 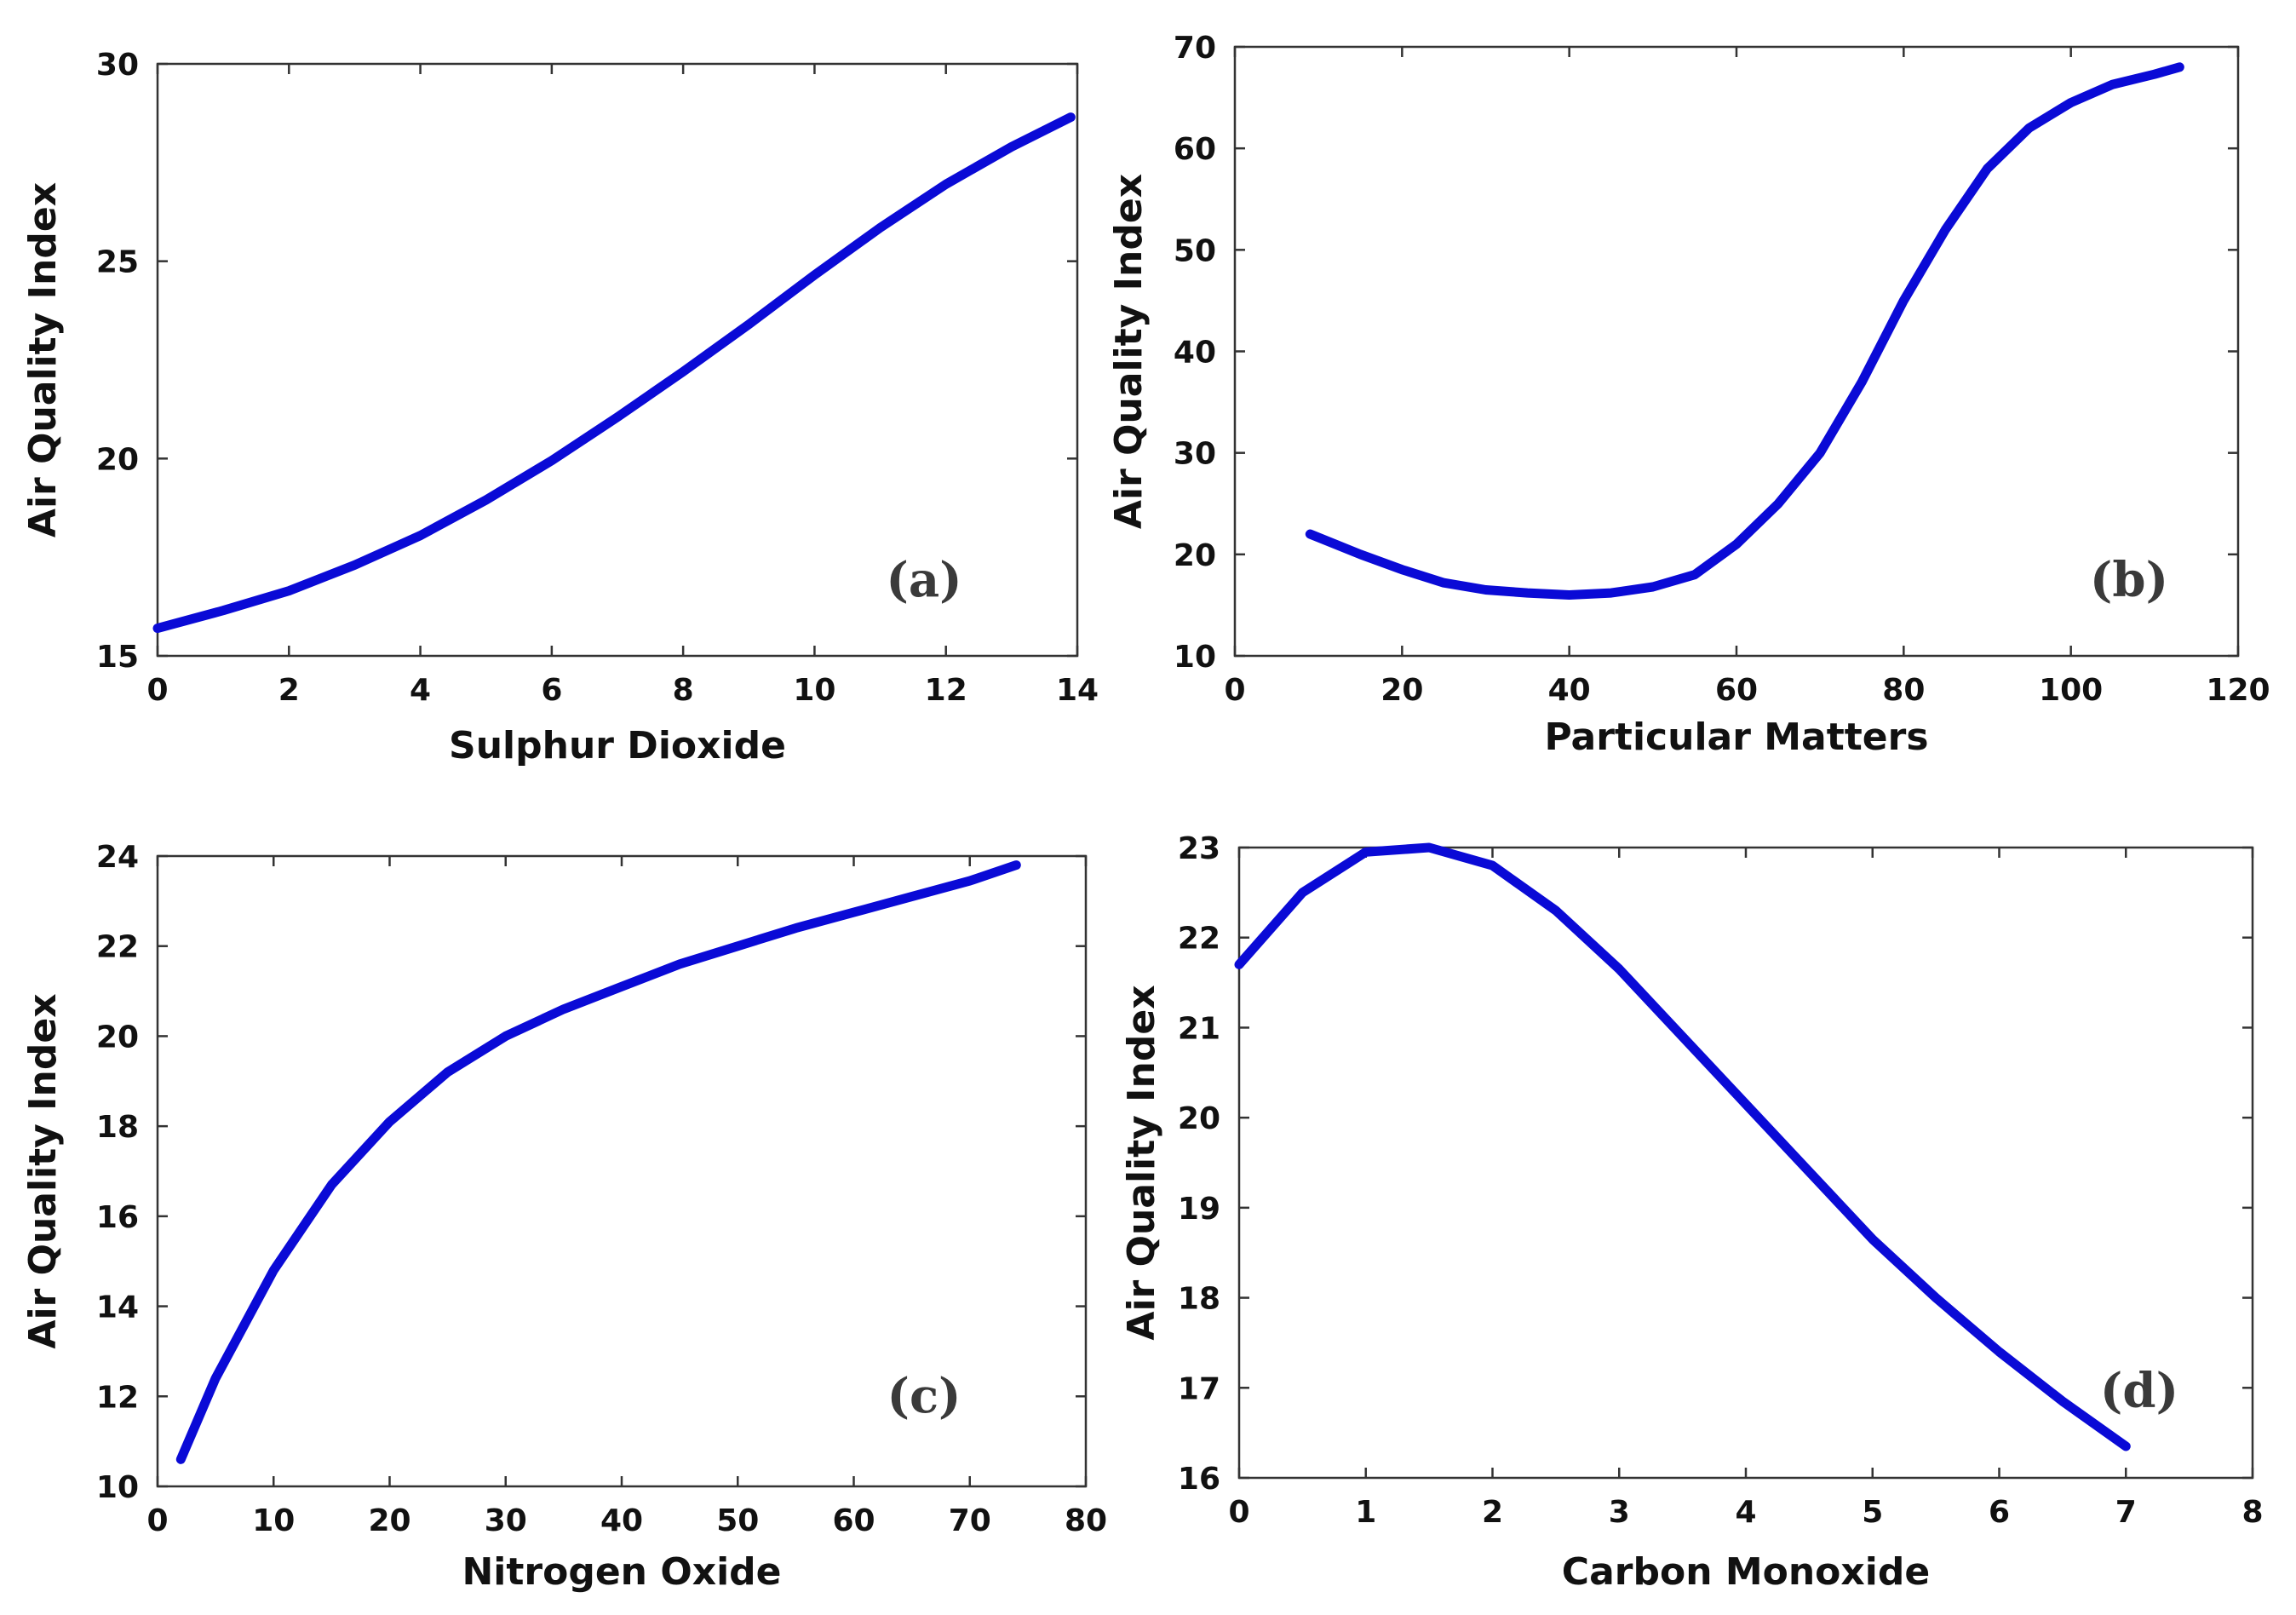 I want to click on x-tick-label: 7, so click(x=2126, y=1512).